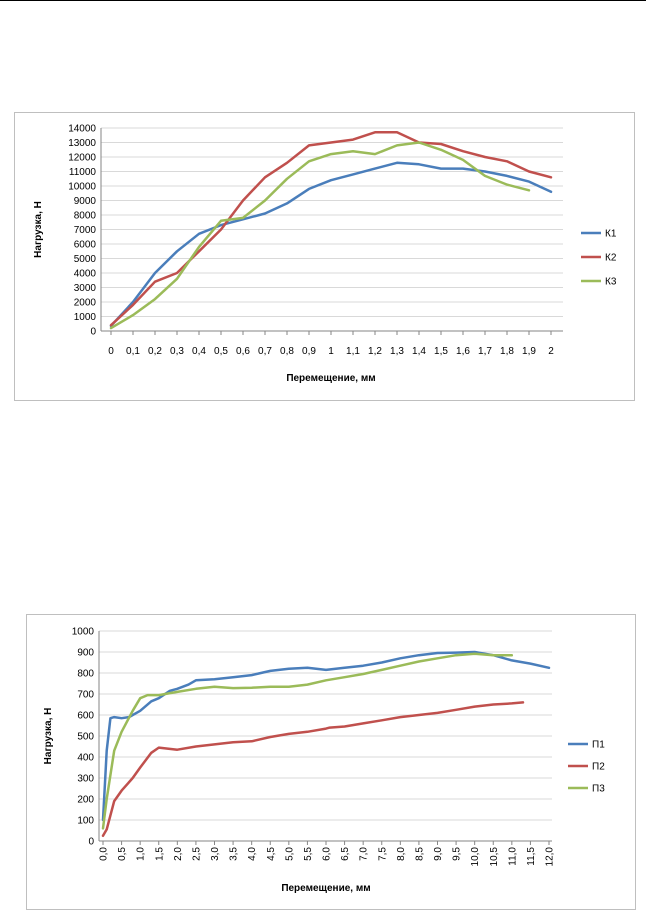 The width and height of the screenshot is (646, 916). I want to click on x-tick-label: 9,5, so click(457, 854).